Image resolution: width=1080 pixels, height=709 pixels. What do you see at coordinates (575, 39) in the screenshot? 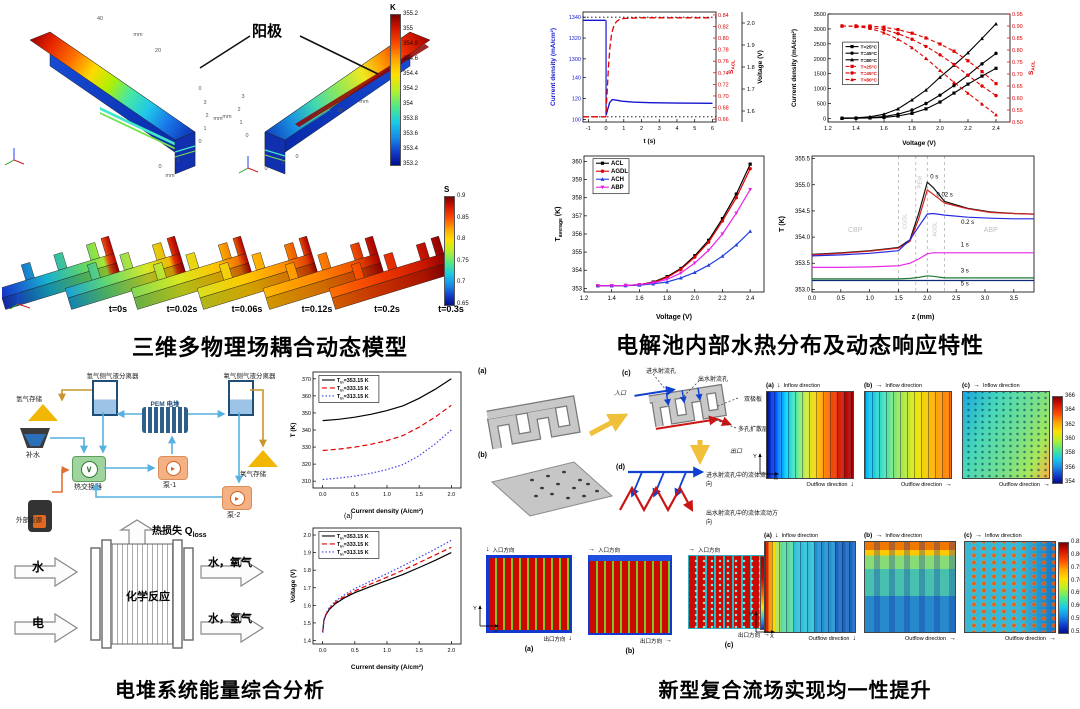
I see `svg-text: 1320` at bounding box center [575, 39].